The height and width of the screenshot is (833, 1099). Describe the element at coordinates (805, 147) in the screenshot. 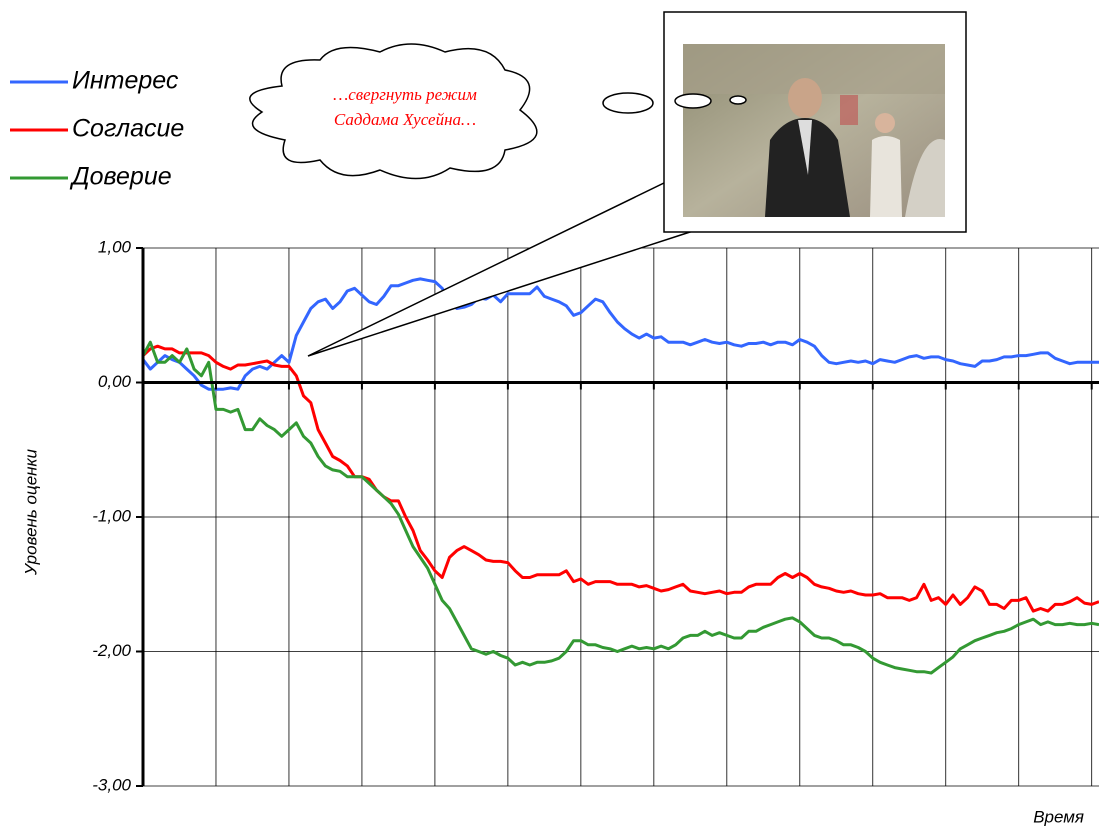

I see `photo-shirt` at that location.